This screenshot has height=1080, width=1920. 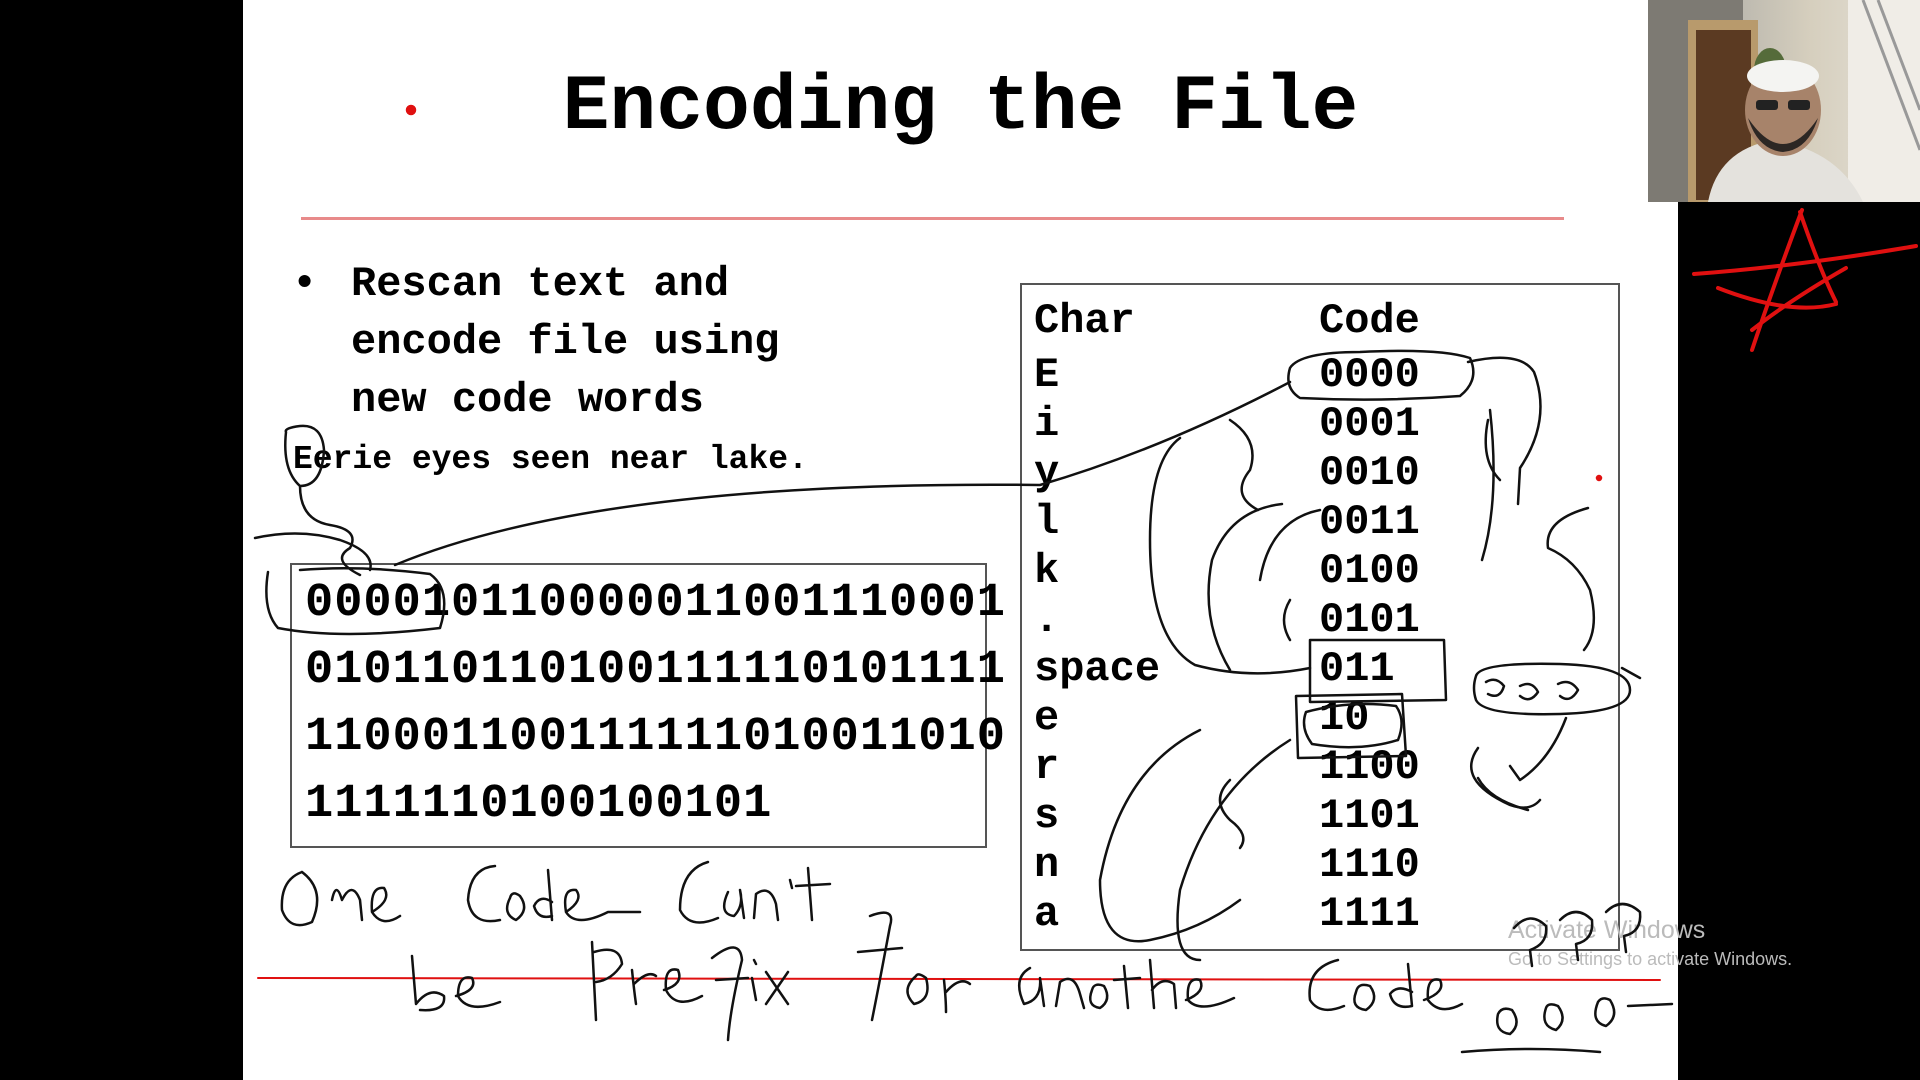 What do you see at coordinates (1369, 375) in the screenshot?
I see `table-code: 0000` at bounding box center [1369, 375].